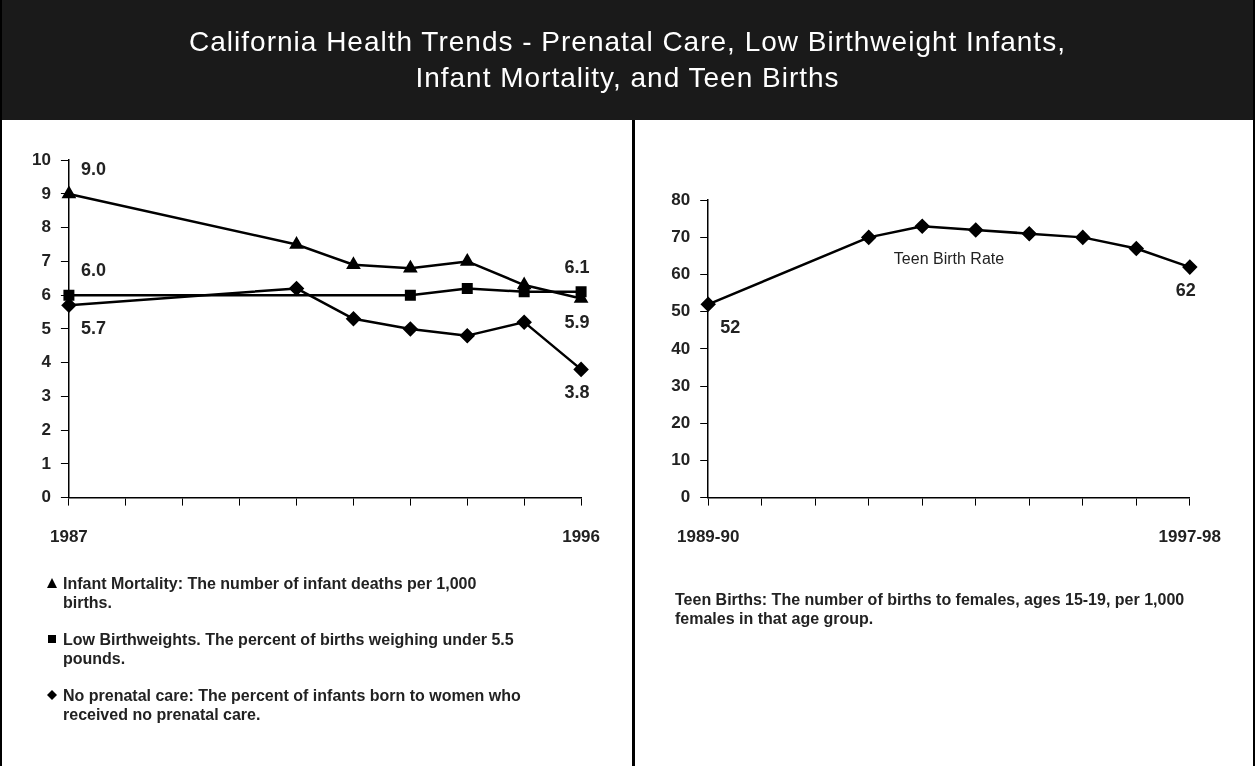 The image size is (1255, 766). I want to click on data-label: 6.0, so click(93, 270).